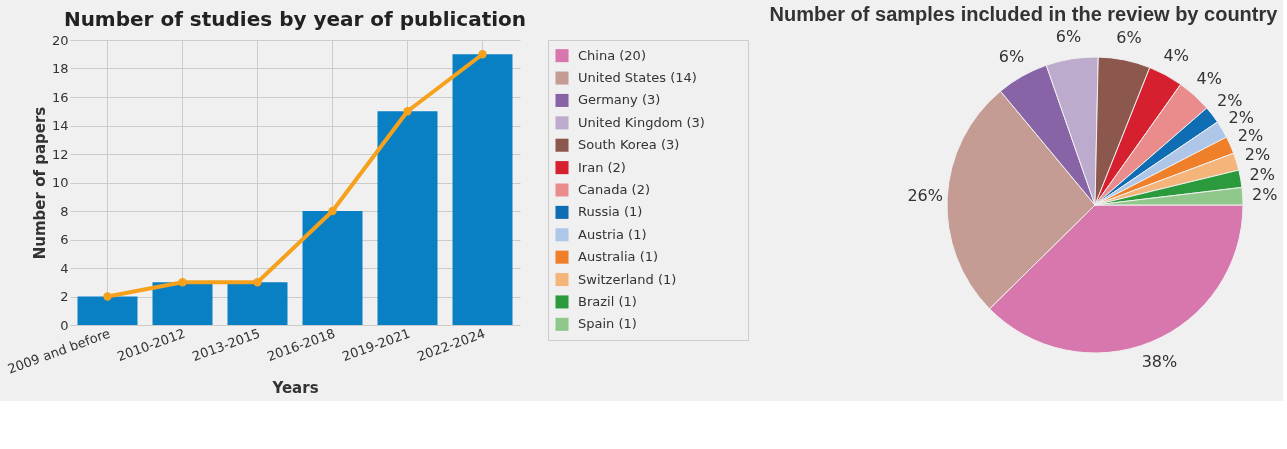 This screenshot has width=1287, height=449. Describe the element at coordinates (295, 387) in the screenshot. I see `x-axis-title: Years` at that location.